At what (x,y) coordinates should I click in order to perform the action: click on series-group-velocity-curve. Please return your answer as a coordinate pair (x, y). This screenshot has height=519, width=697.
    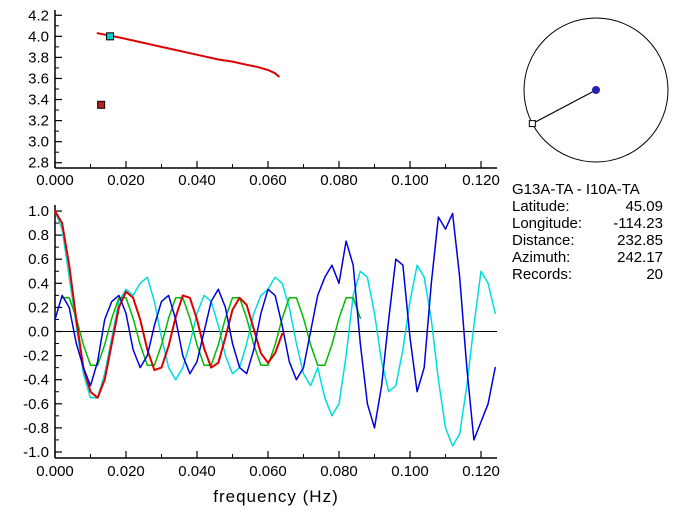
    Looking at the image, I should click on (188, 55).